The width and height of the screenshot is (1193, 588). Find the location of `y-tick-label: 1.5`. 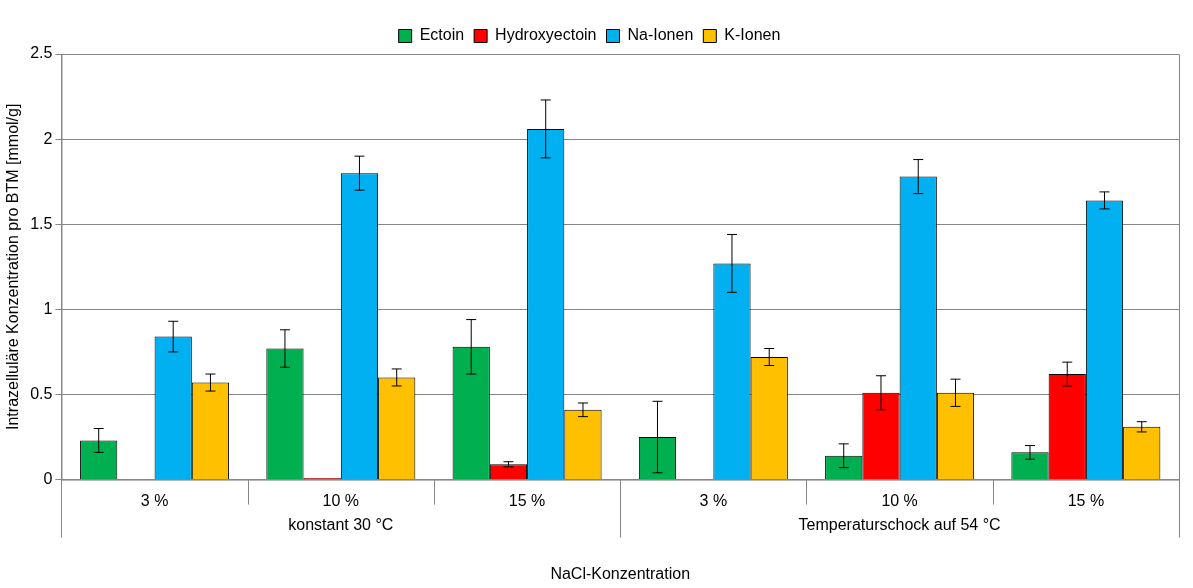

y-tick-label: 1.5 is located at coordinates (41, 223).